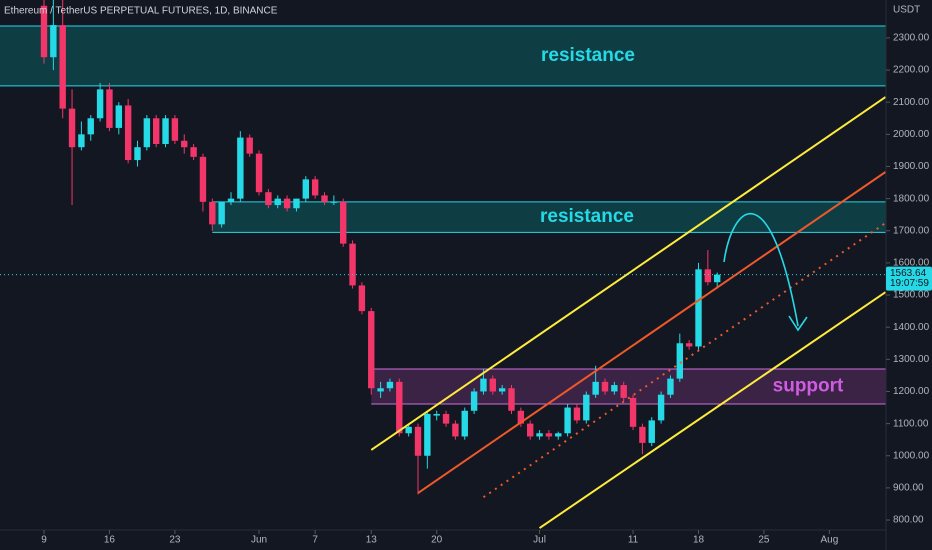 The height and width of the screenshot is (550, 932). Describe the element at coordinates (911, 423) in the screenshot. I see `y-tick-label: 1100.00` at that location.